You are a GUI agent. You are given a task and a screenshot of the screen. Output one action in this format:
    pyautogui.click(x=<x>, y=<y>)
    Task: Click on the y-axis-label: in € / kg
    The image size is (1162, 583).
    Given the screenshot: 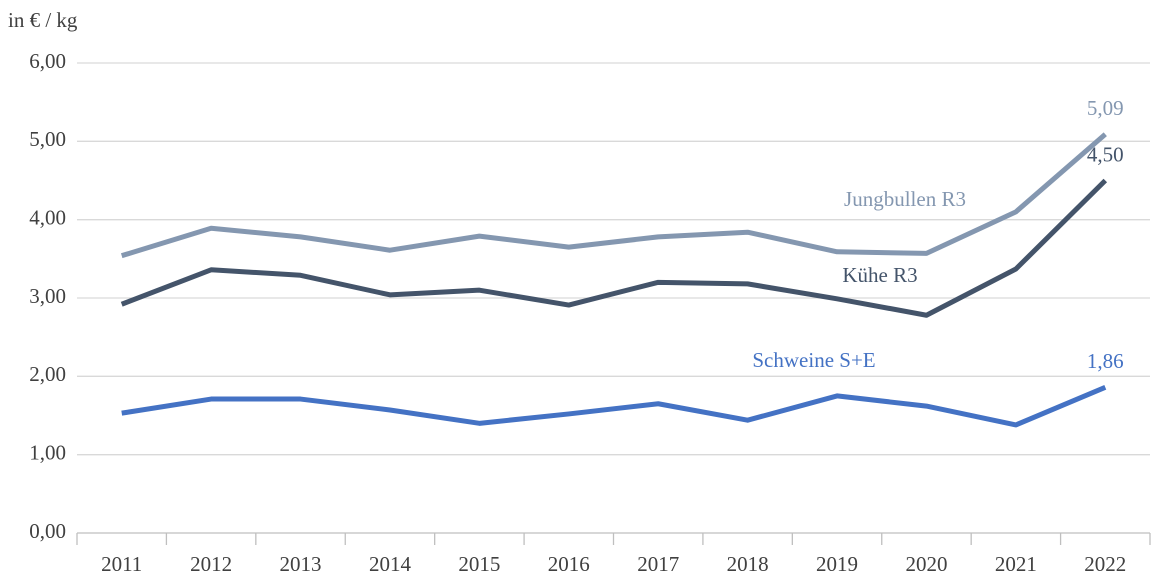 What is the action you would take?
    pyautogui.click(x=43, y=20)
    